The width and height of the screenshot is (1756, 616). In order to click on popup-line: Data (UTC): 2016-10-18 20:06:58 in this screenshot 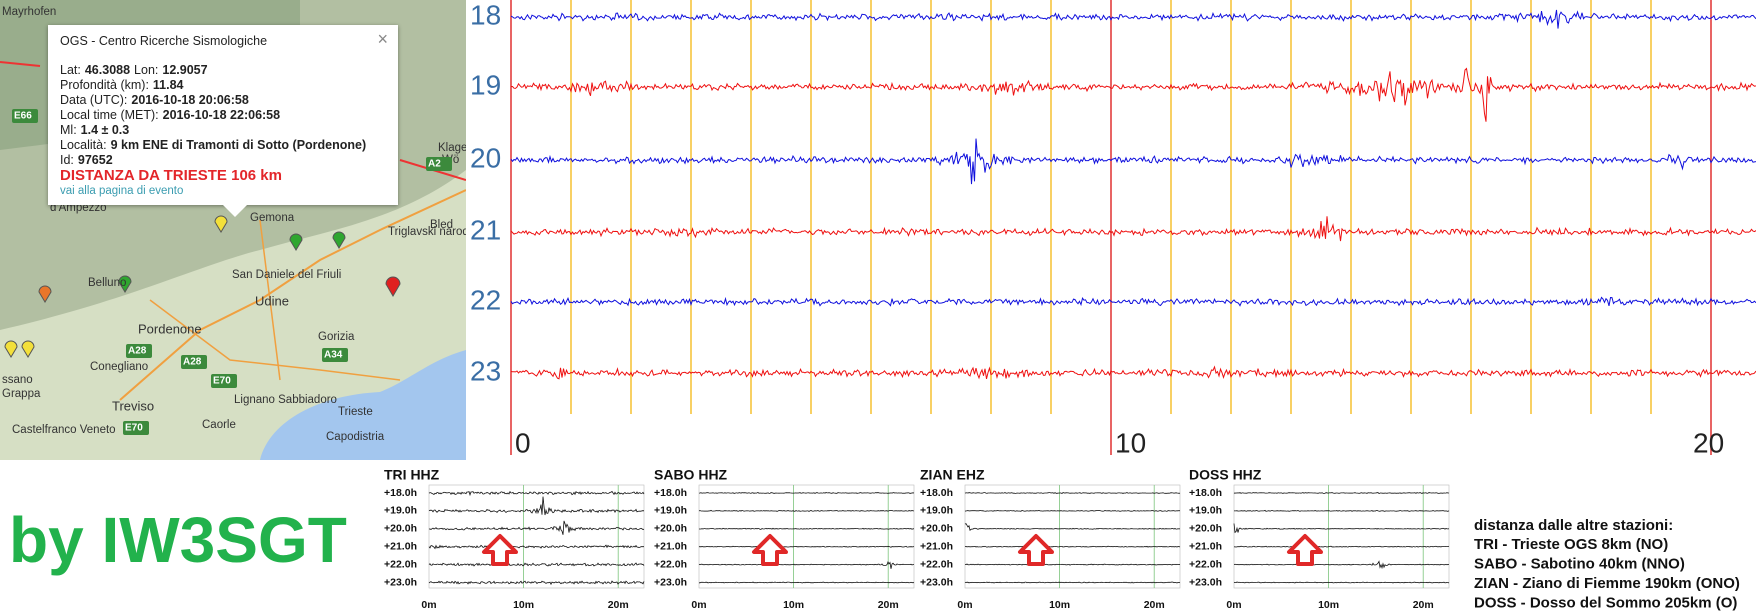, I will do `click(223, 100)`.